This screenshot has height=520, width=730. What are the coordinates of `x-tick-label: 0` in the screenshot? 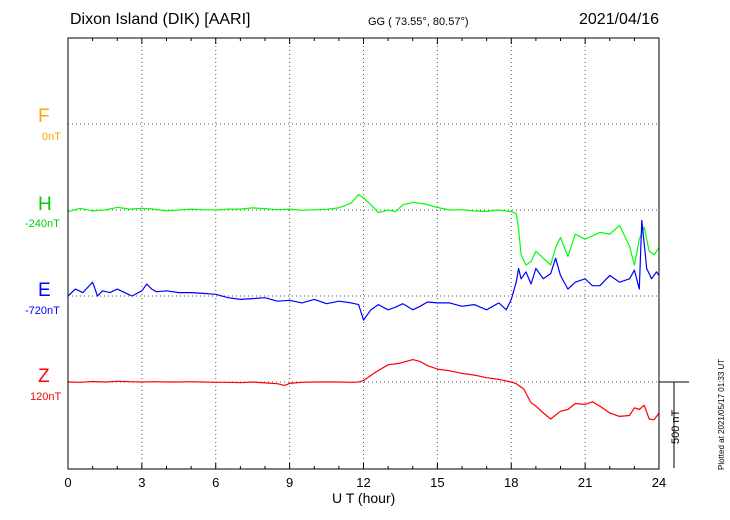 It's located at (67, 482).